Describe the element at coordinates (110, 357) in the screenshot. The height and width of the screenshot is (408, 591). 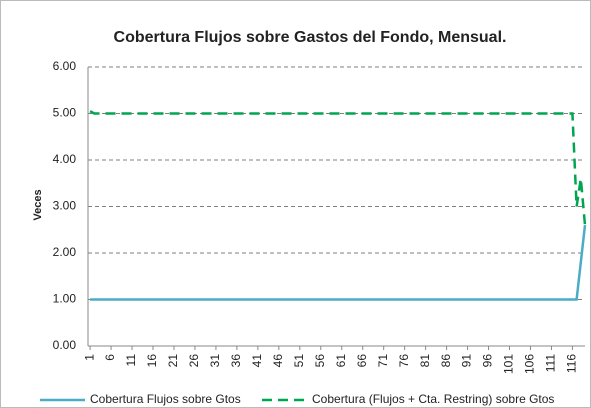
I see `x-tick-label: 6` at that location.